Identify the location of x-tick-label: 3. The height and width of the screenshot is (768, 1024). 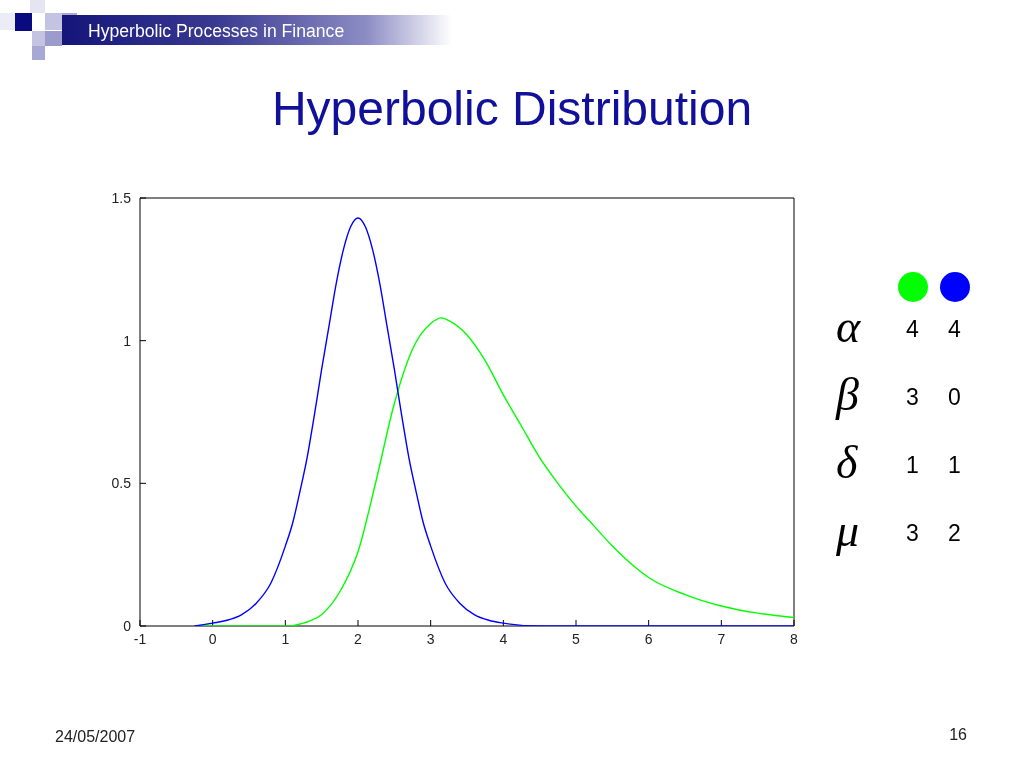
(430, 638).